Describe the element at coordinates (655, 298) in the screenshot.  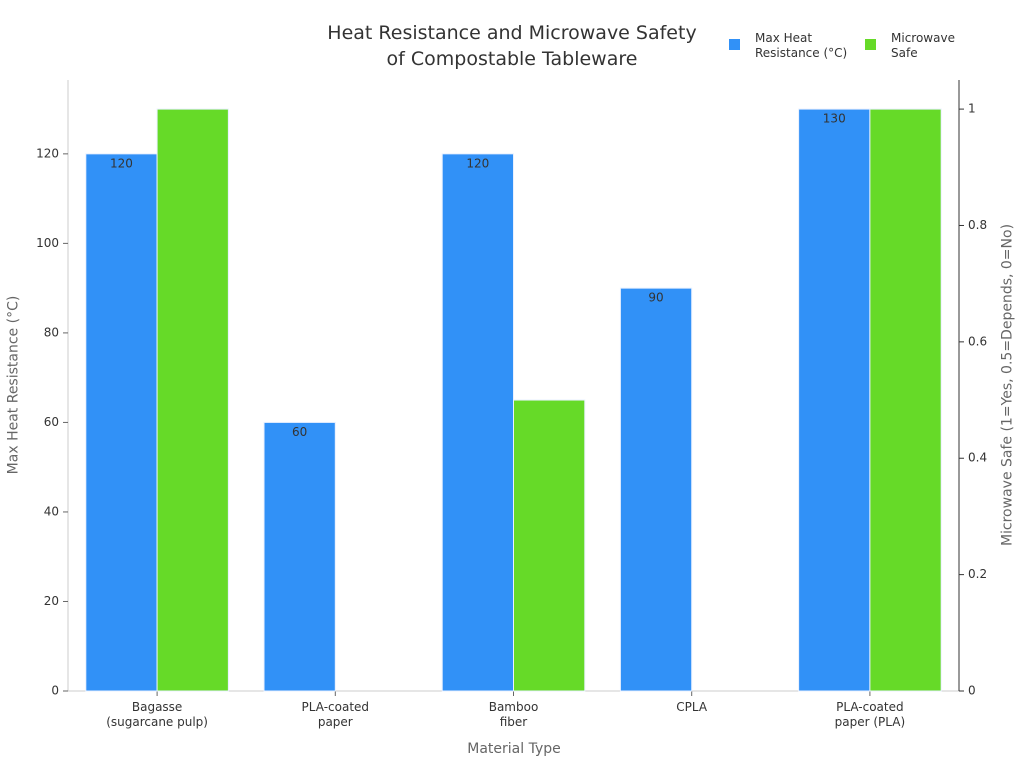
I see `data-label: 90` at that location.